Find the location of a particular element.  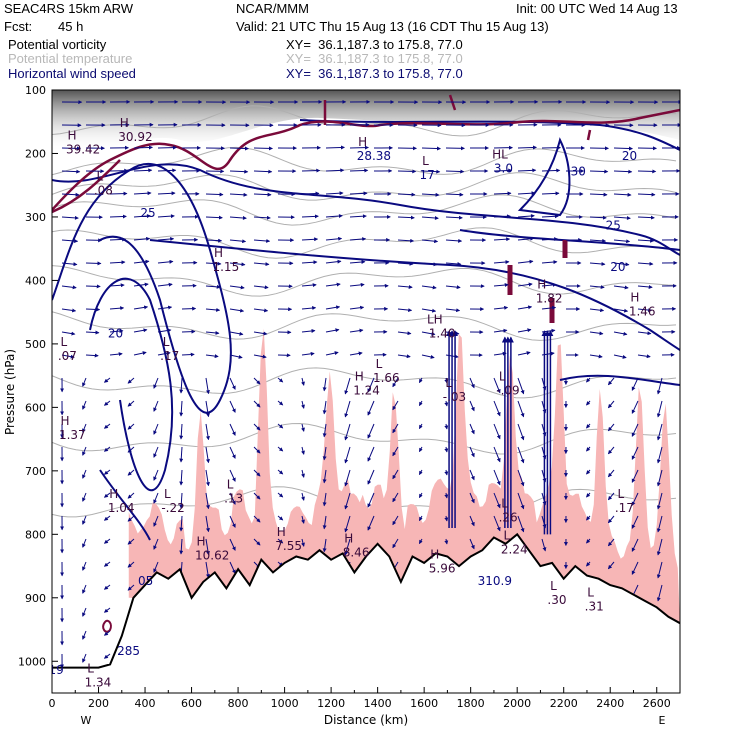

y-tick-label: 300 is located at coordinates (35, 217).